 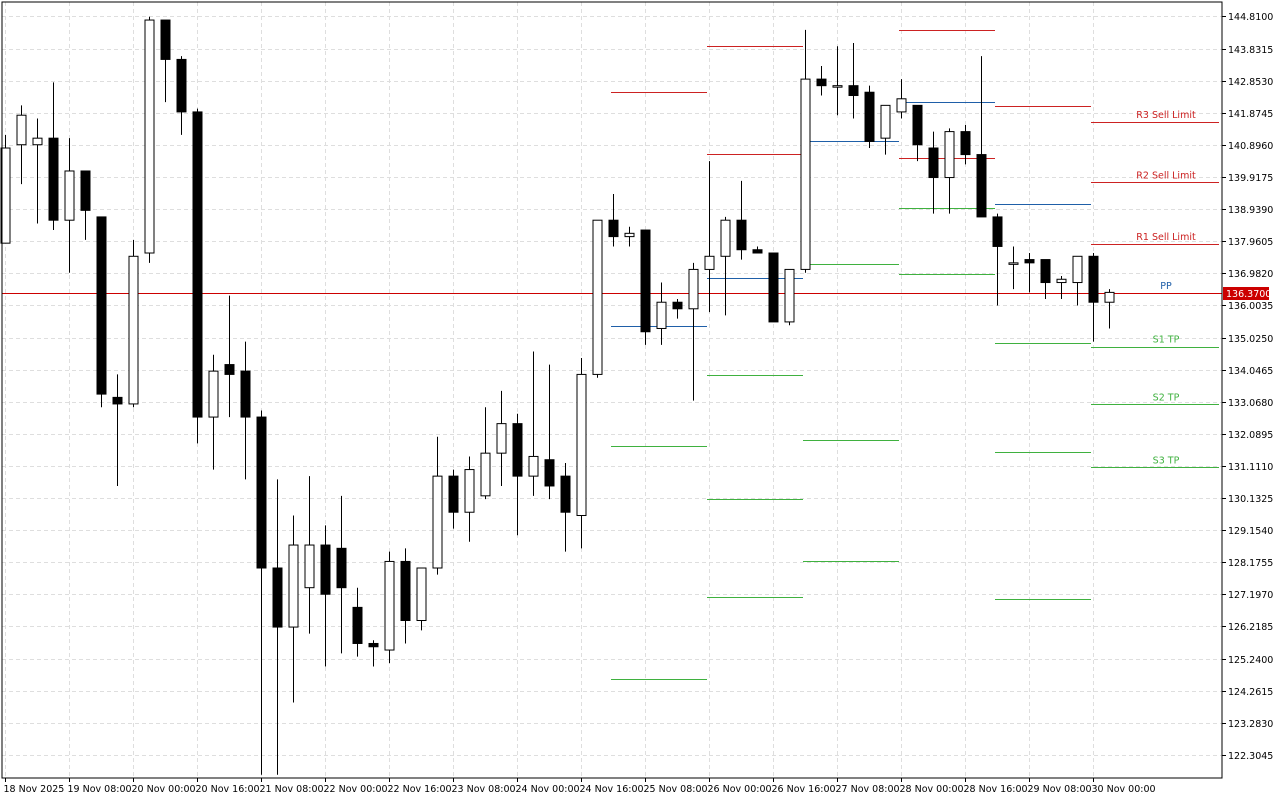 I want to click on y-tick-label: 123.2830, so click(x=1250, y=724).